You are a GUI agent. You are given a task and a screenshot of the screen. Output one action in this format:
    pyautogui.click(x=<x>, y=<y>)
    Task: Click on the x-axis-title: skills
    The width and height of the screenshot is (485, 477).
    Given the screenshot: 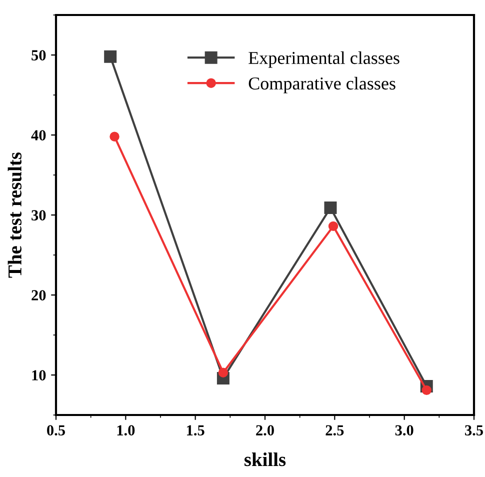 What is the action you would take?
    pyautogui.click(x=265, y=459)
    